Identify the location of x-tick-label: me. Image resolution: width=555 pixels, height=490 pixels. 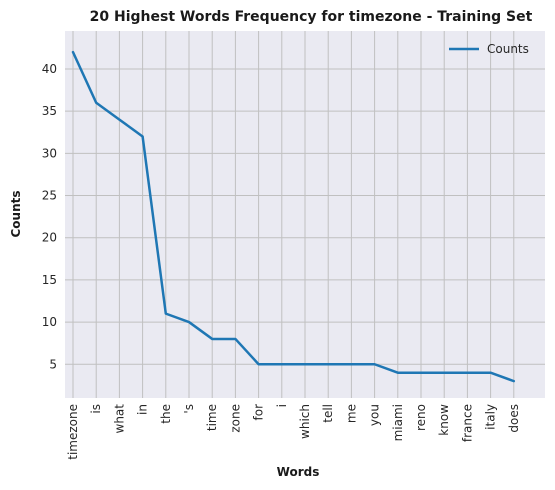
(351, 413).